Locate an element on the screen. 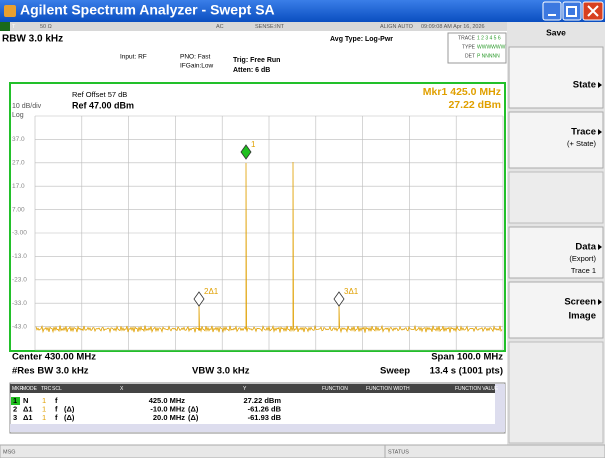 The image size is (605, 458). status-item: 09:09:08 AM Apr 16, 2026 is located at coordinates (453, 27).